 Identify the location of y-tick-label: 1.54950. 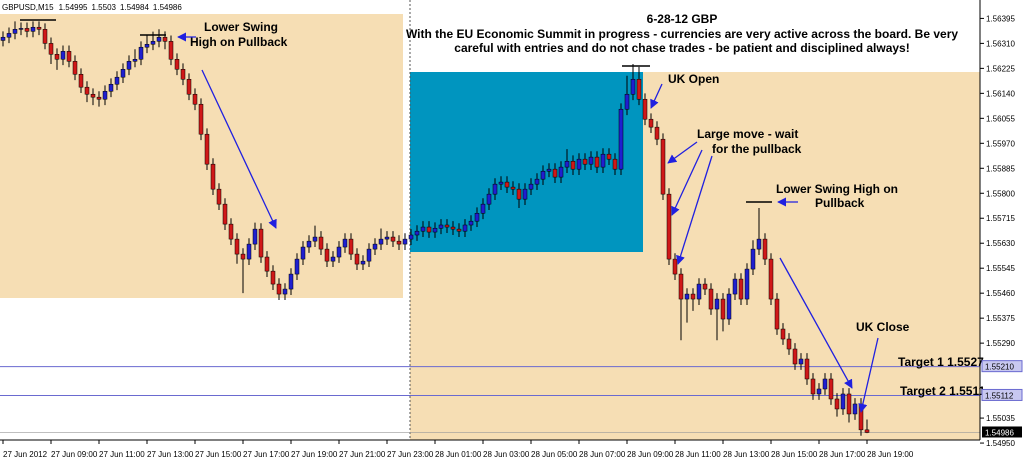
(1000, 443).